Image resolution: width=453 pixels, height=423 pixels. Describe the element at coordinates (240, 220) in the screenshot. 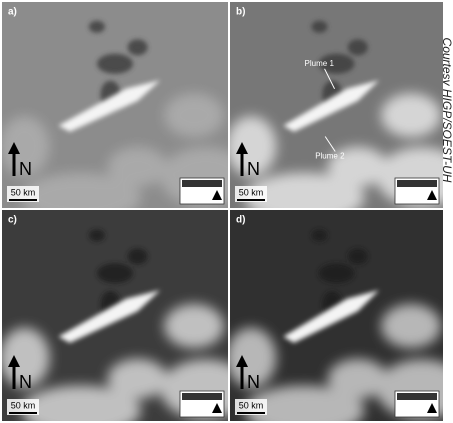

I see `panel-label: d)` at that location.